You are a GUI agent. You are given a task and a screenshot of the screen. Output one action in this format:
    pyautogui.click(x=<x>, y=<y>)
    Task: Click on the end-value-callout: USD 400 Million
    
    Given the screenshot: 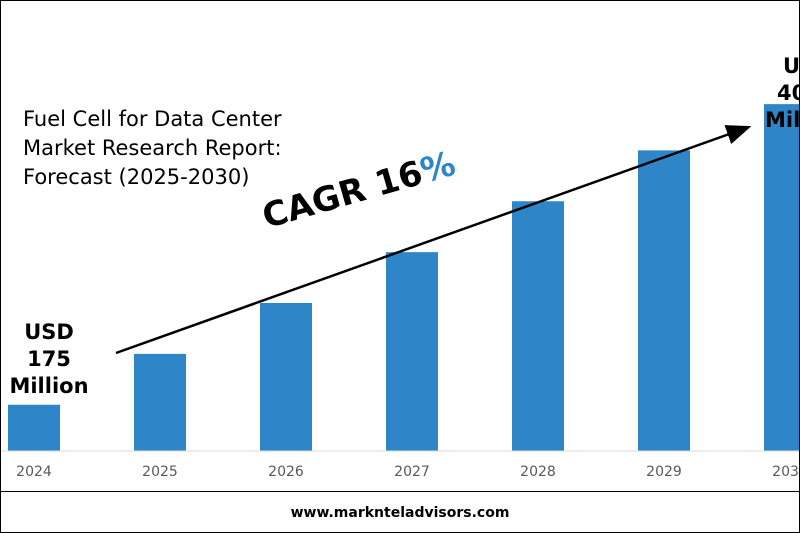 What is the action you would take?
    pyautogui.click(x=782, y=93)
    